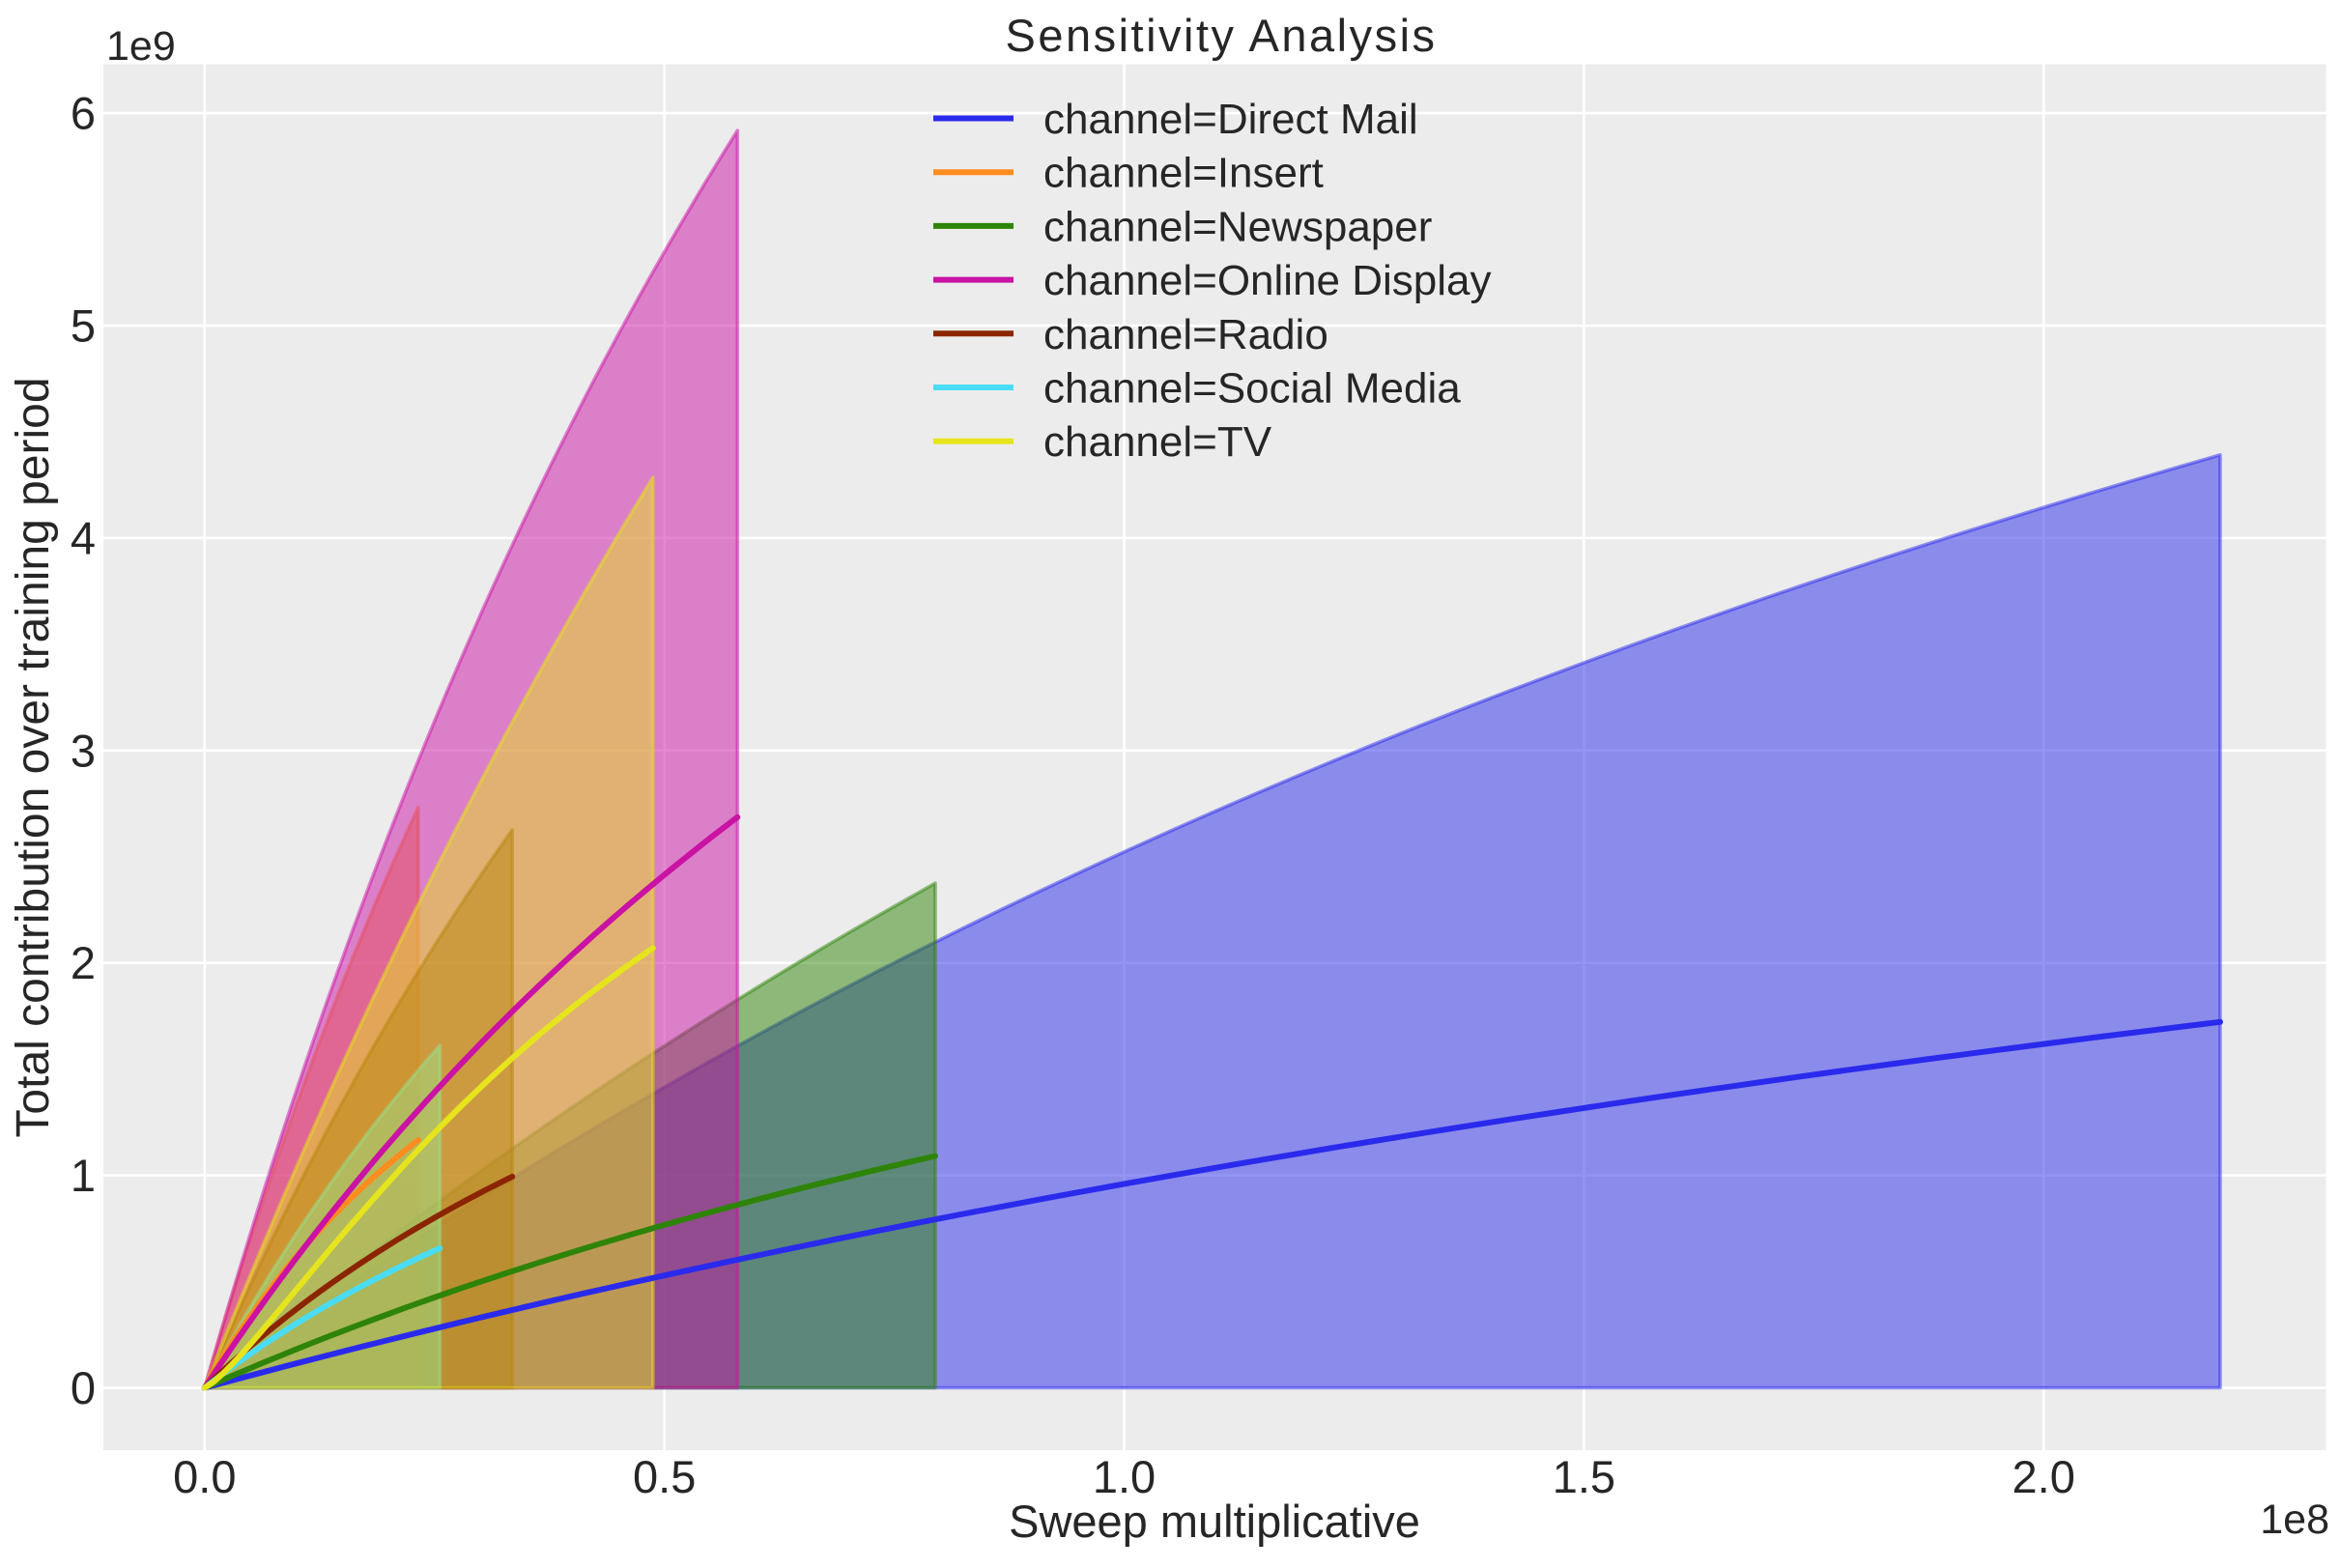 This screenshot has height=1568, width=2341. What do you see at coordinates (84, 537) in the screenshot?
I see `svg-text: 4` at bounding box center [84, 537].